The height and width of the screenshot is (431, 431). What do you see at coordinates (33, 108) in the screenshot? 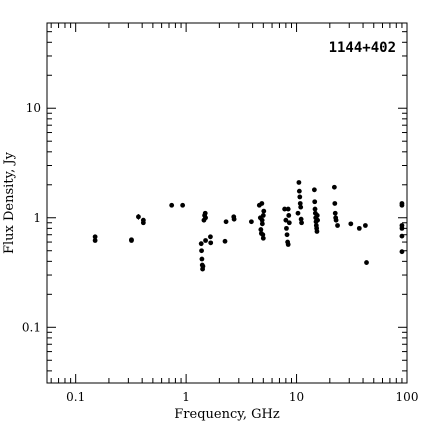
I see `y-tick-label: 10` at bounding box center [33, 108].